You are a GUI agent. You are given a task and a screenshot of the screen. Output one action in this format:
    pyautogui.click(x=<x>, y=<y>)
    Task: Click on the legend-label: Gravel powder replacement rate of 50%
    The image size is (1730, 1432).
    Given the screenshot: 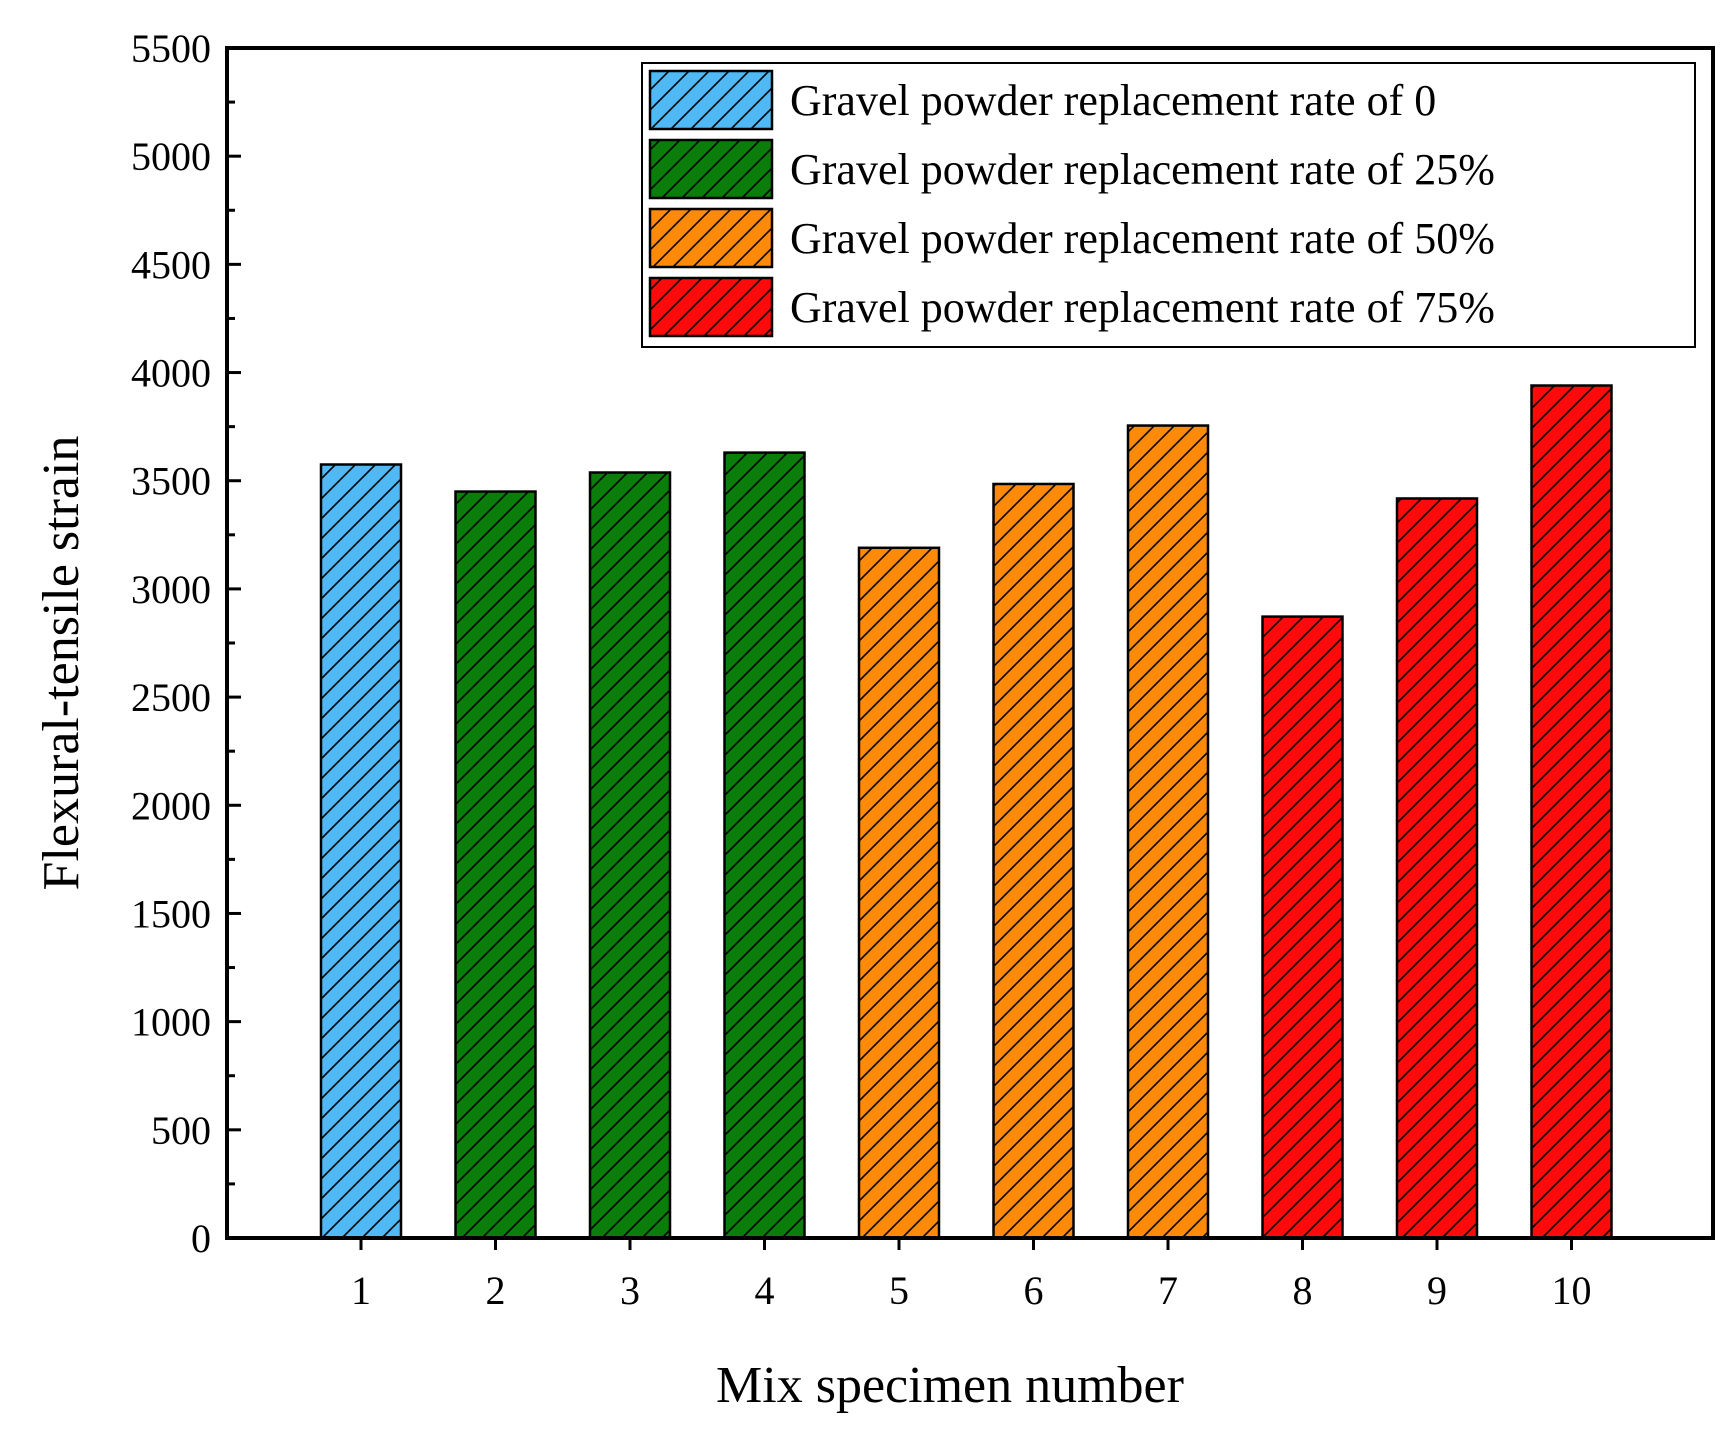 What is the action you would take?
    pyautogui.click(x=1142, y=238)
    